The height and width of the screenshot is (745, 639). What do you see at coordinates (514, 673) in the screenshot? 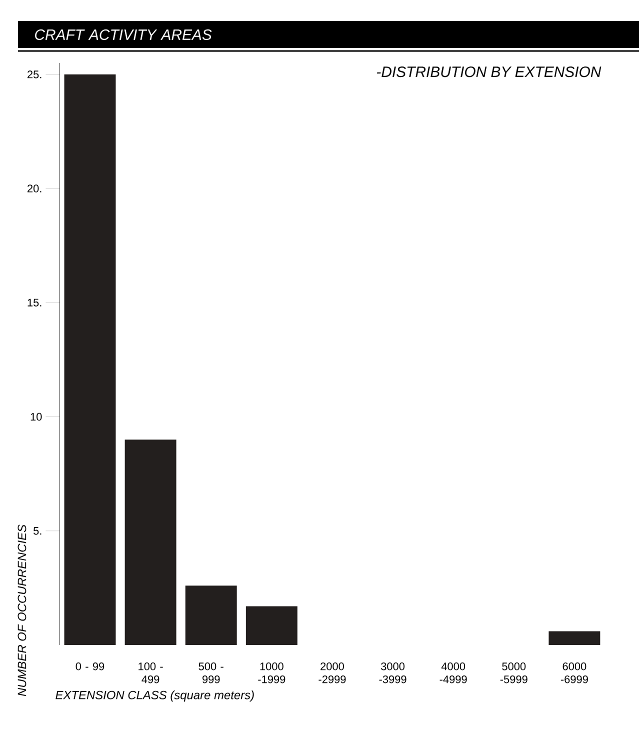
I see `x-tick-label: 5000 -5999` at bounding box center [514, 673].